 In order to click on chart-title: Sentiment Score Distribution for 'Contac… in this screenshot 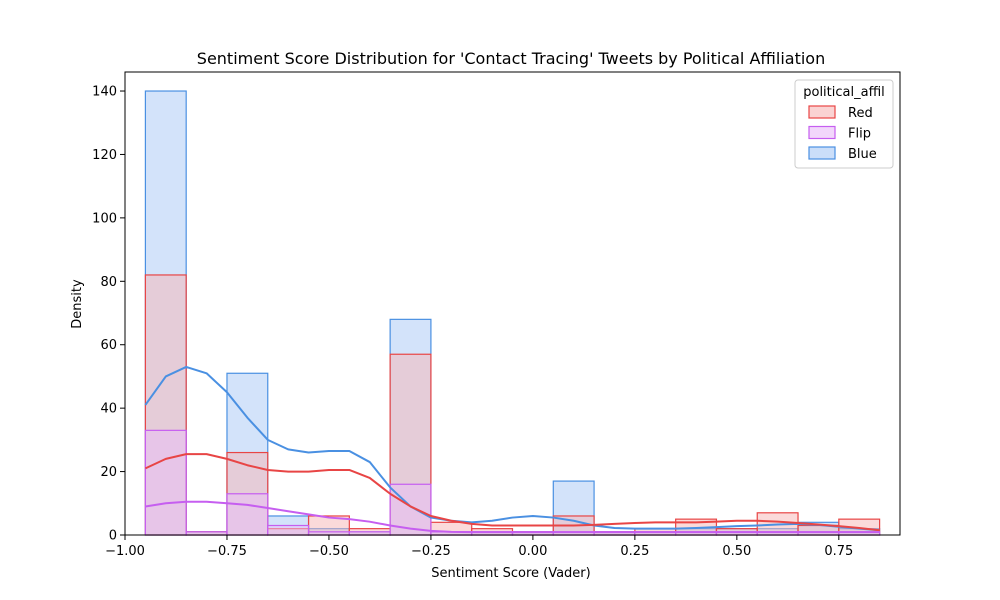, I will do `click(511, 58)`.